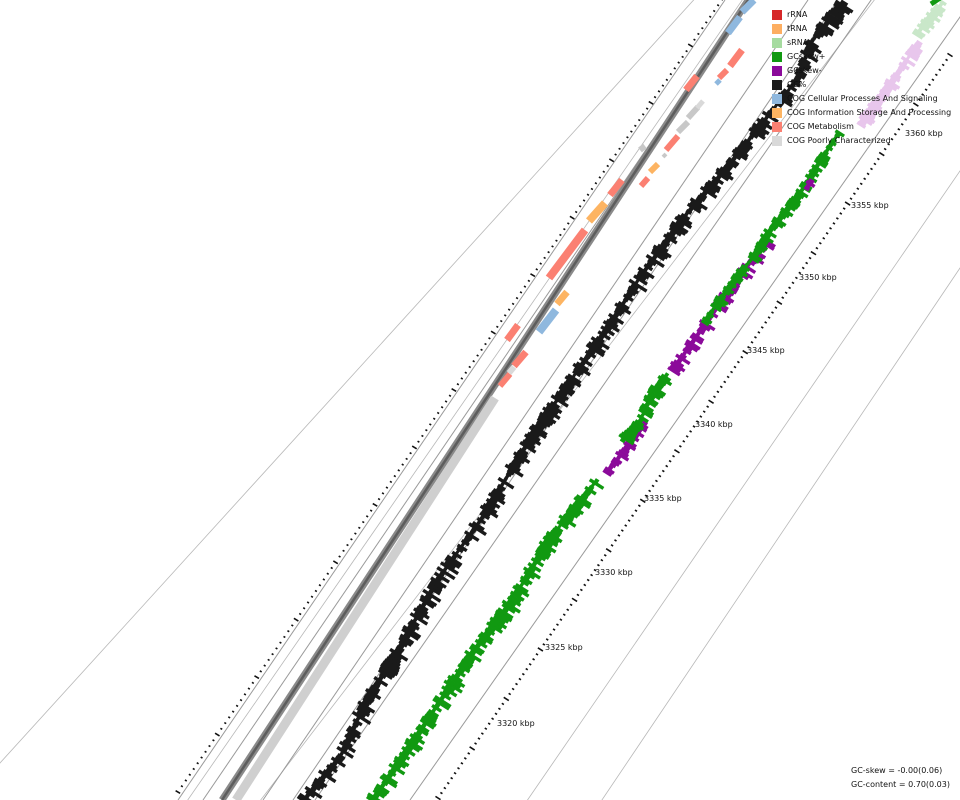 The width and height of the screenshot is (960, 800). I want to click on legend-swatch, so click(777, 85).